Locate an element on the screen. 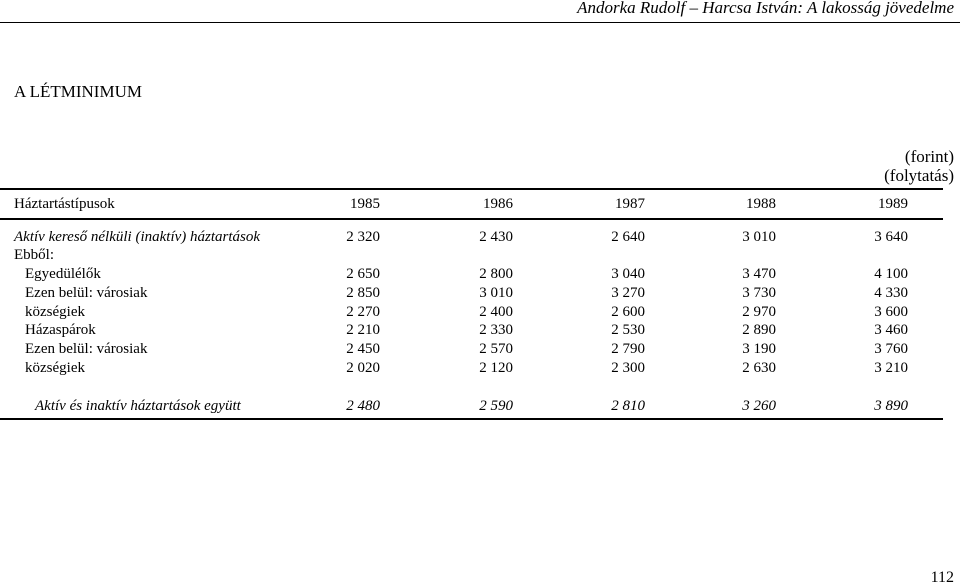  table-cell: 3 730 is located at coordinates (759, 293).